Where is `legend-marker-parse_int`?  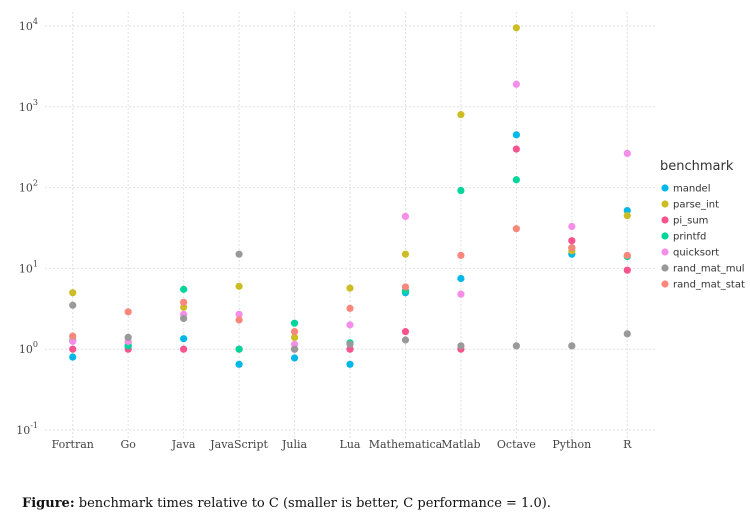 legend-marker-parse_int is located at coordinates (665, 204).